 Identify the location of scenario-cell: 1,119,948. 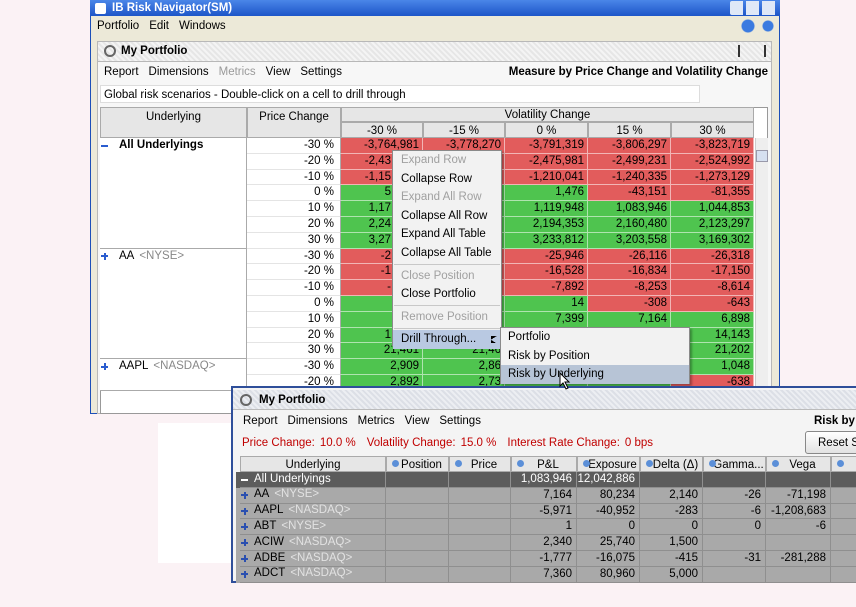
(546, 209).